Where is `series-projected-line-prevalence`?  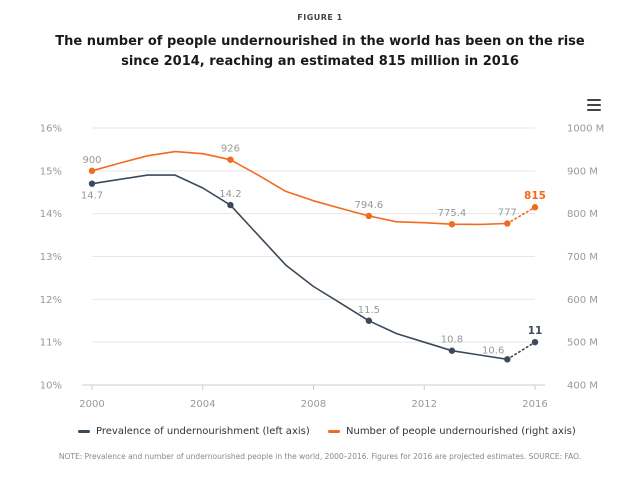 series-projected-line-prevalence is located at coordinates (521, 351).